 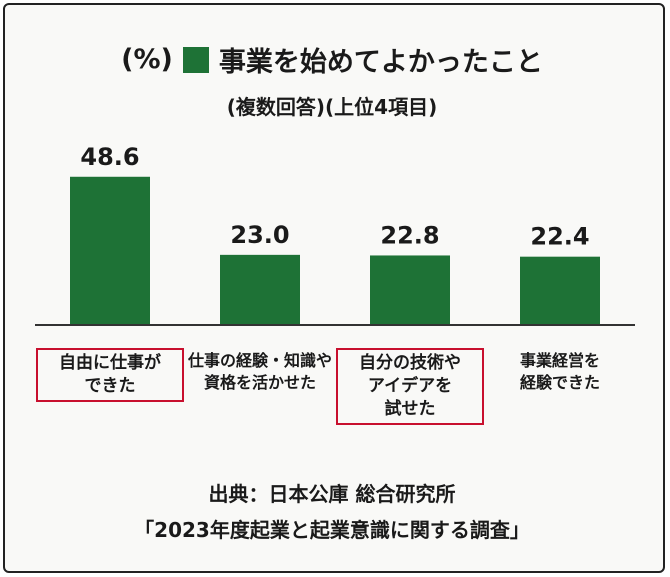 I want to click on category-label-1: 自由に仕事が できた, so click(x=110, y=375).